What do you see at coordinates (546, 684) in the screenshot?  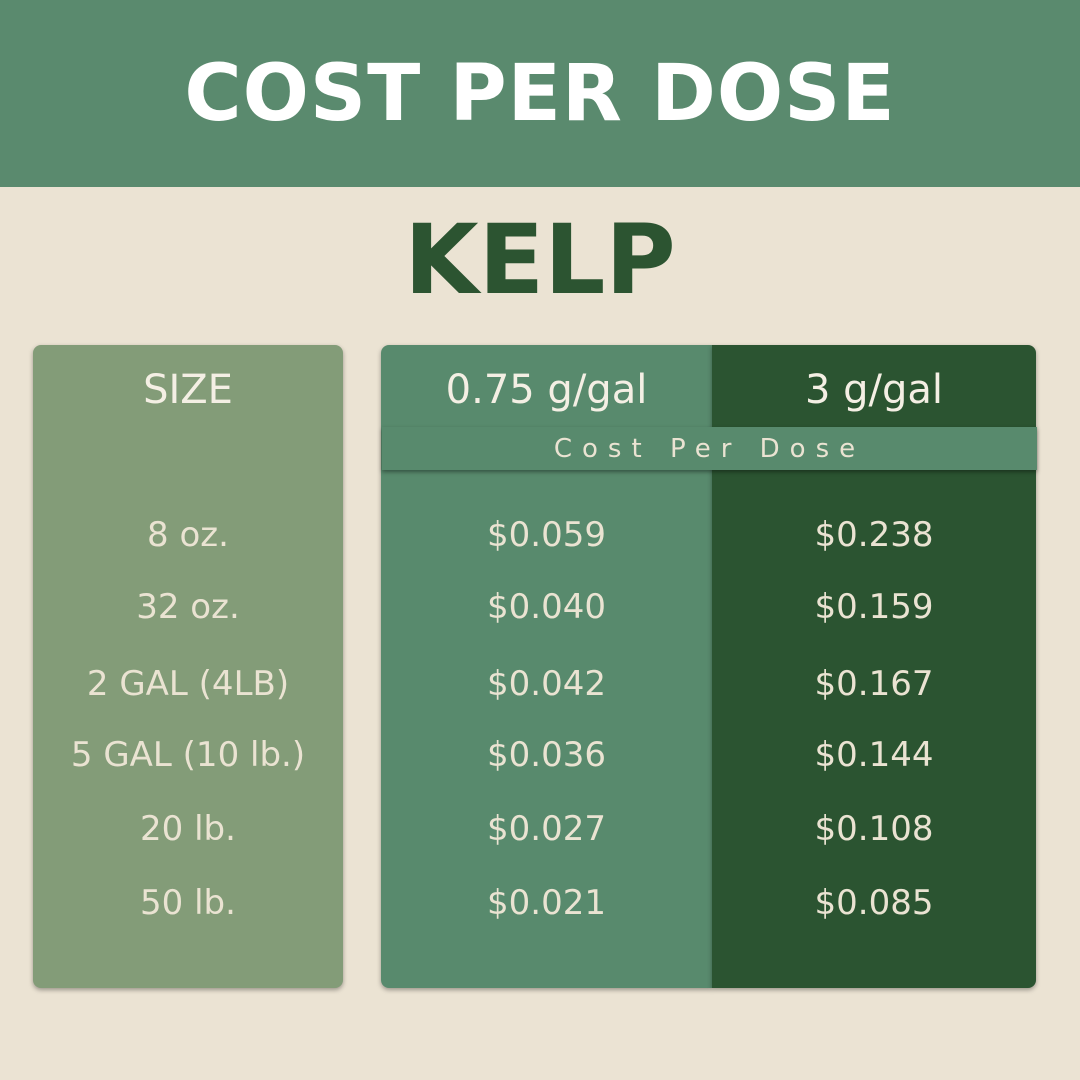 I see `table-cell-low: $0.042` at bounding box center [546, 684].